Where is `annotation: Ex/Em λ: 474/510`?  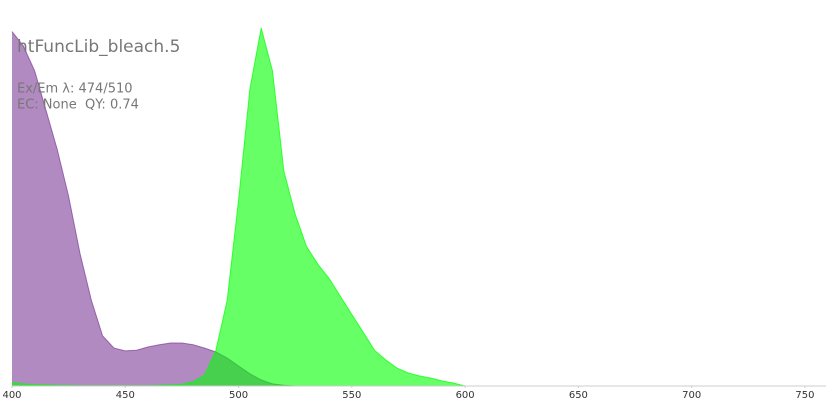 annotation: Ex/Em λ: 474/510 is located at coordinates (75, 89).